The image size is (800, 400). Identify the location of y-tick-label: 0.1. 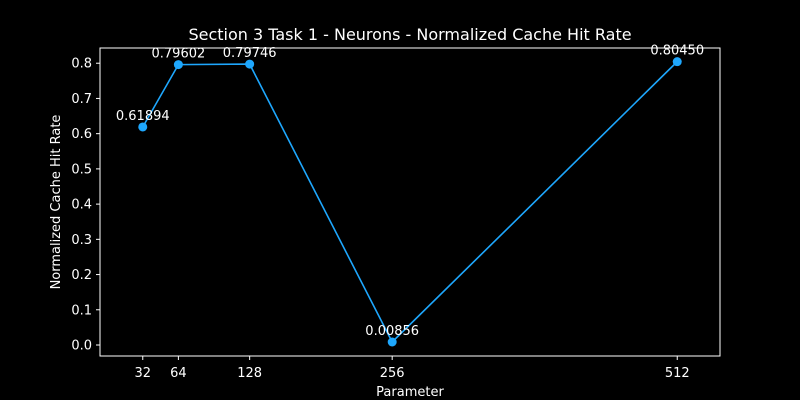
(81, 310).